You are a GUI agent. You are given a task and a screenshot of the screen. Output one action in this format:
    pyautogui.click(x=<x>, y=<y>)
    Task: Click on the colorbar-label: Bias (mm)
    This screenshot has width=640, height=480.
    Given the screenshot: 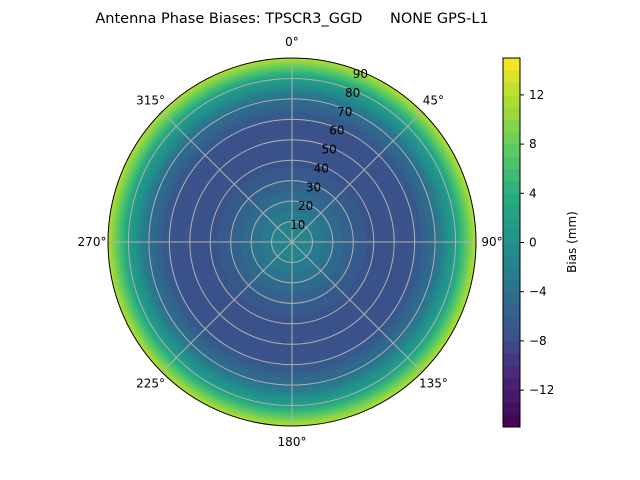 What is the action you would take?
    pyautogui.click(x=572, y=242)
    